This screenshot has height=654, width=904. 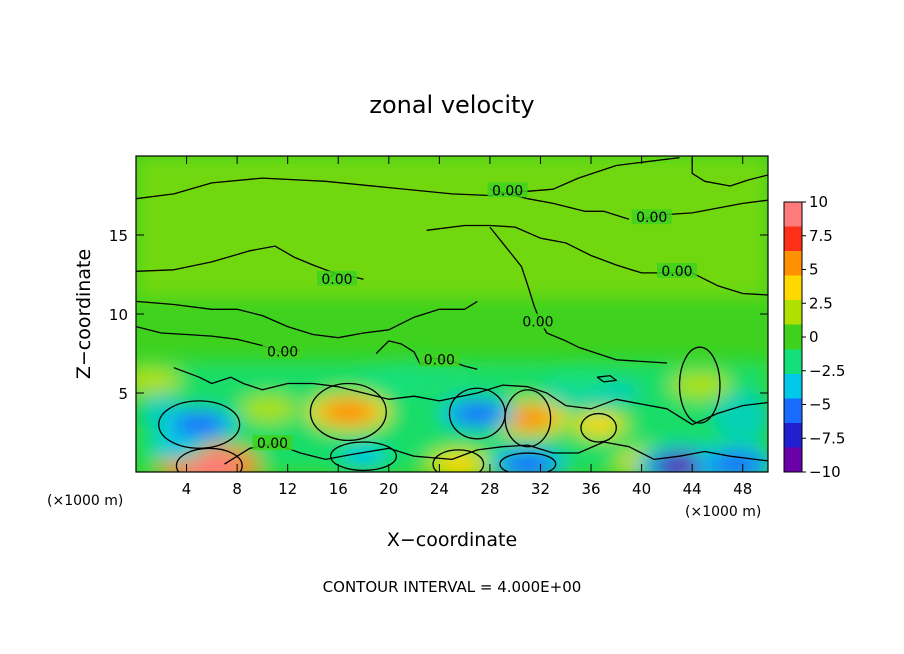 I want to click on x-tick-label: 12, so click(x=287, y=489).